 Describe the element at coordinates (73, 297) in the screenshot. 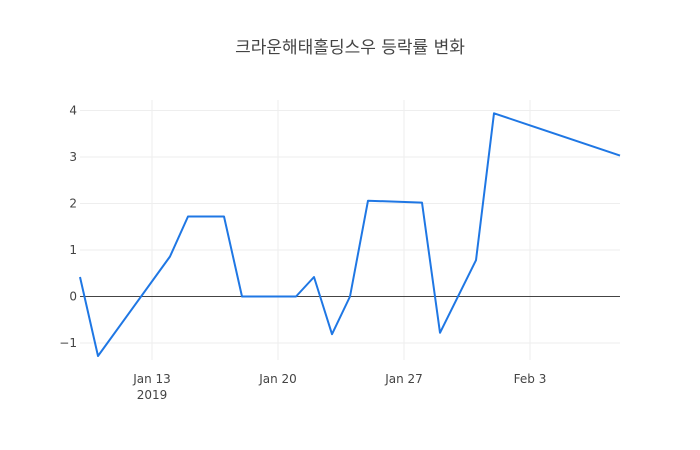

I see `svg-text: 0` at that location.